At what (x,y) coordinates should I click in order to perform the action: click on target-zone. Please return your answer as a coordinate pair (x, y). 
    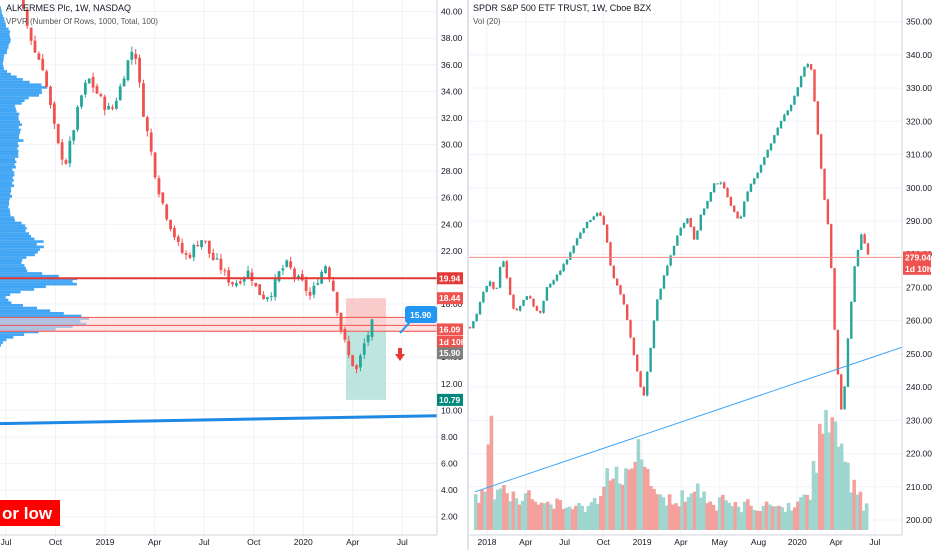
    Looking at the image, I should click on (218, 349).